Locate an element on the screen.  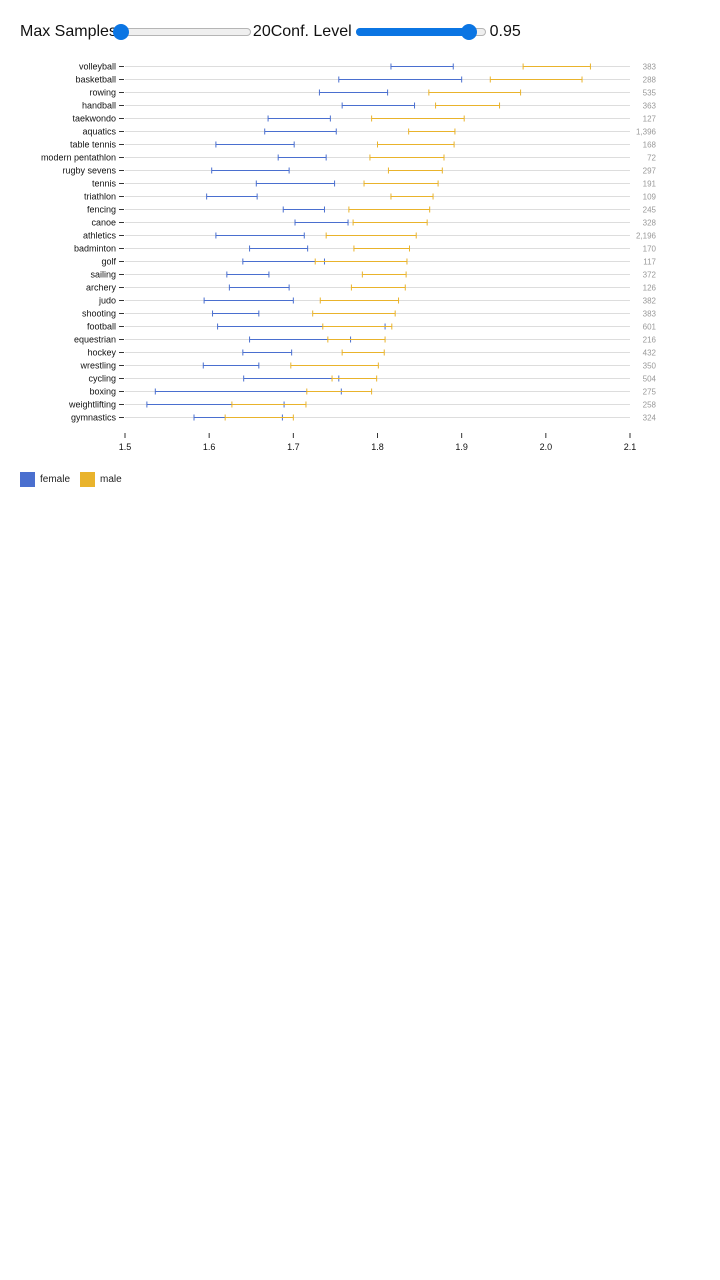
y-tick-label: triathlon is located at coordinates (100, 197).